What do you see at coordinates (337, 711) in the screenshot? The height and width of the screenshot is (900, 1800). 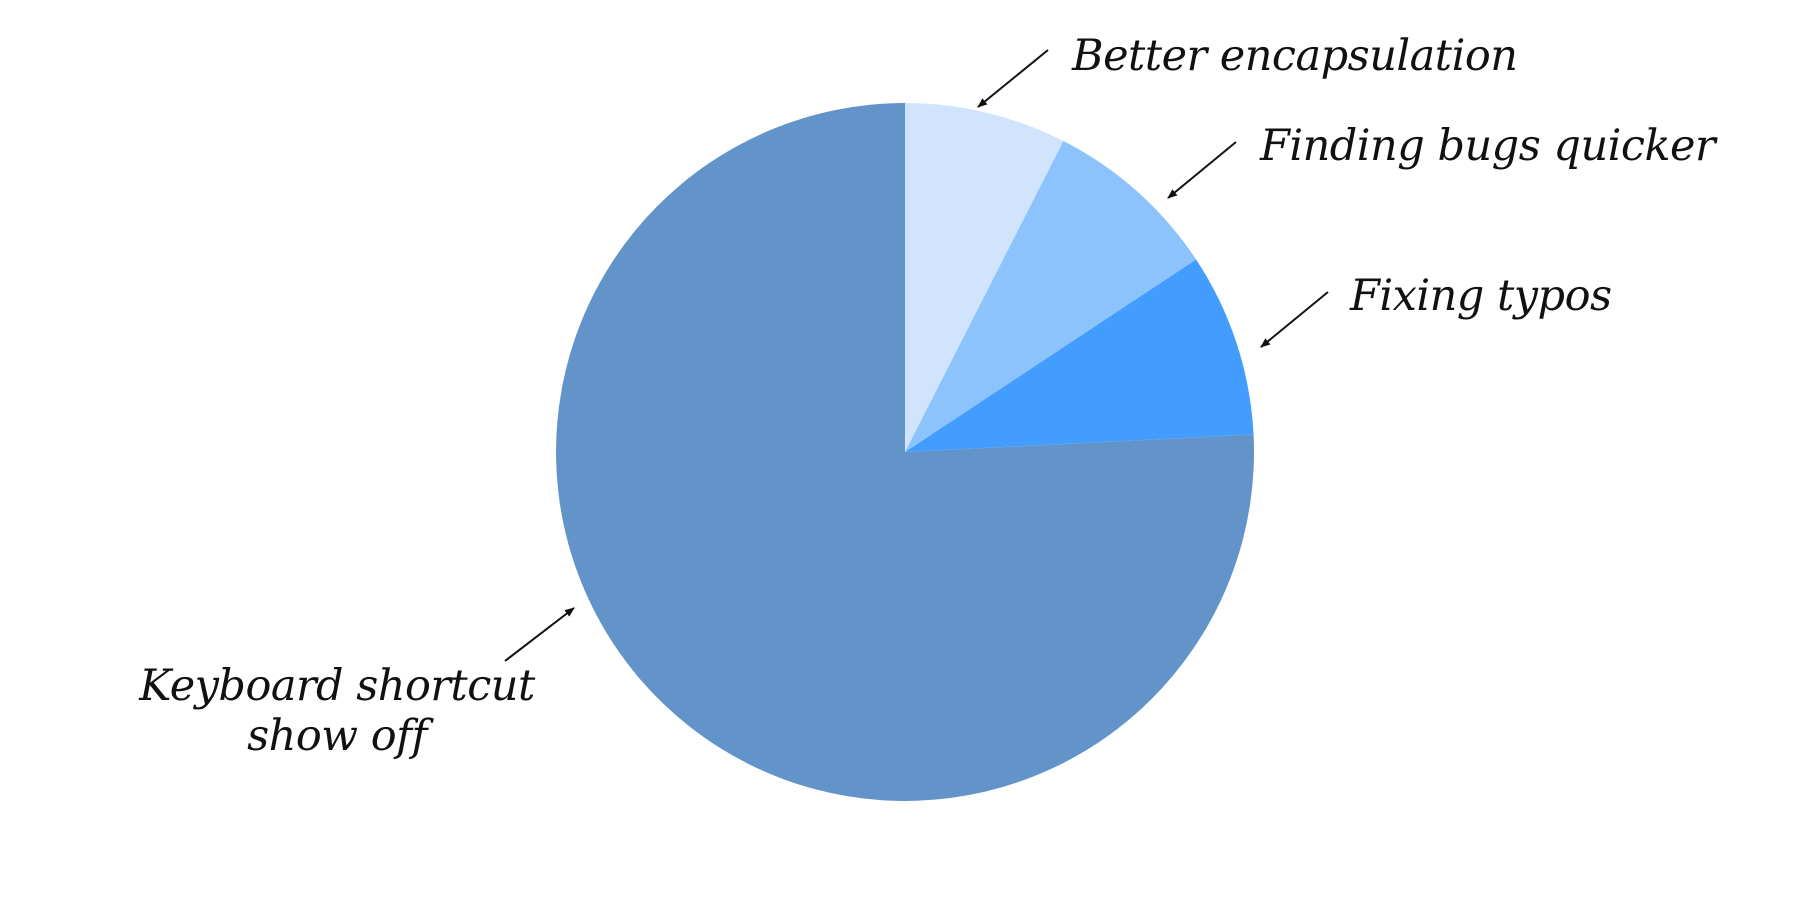 I see `slice-label: Keyboard shortcut show off` at bounding box center [337, 711].